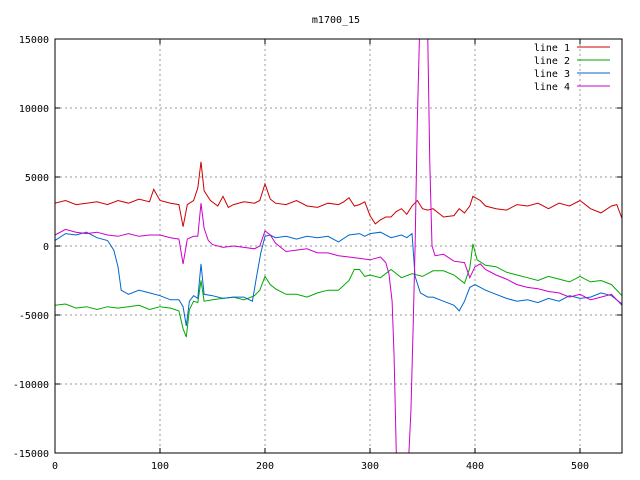  Describe the element at coordinates (552, 48) in the screenshot. I see `legend-label: line 1` at that location.